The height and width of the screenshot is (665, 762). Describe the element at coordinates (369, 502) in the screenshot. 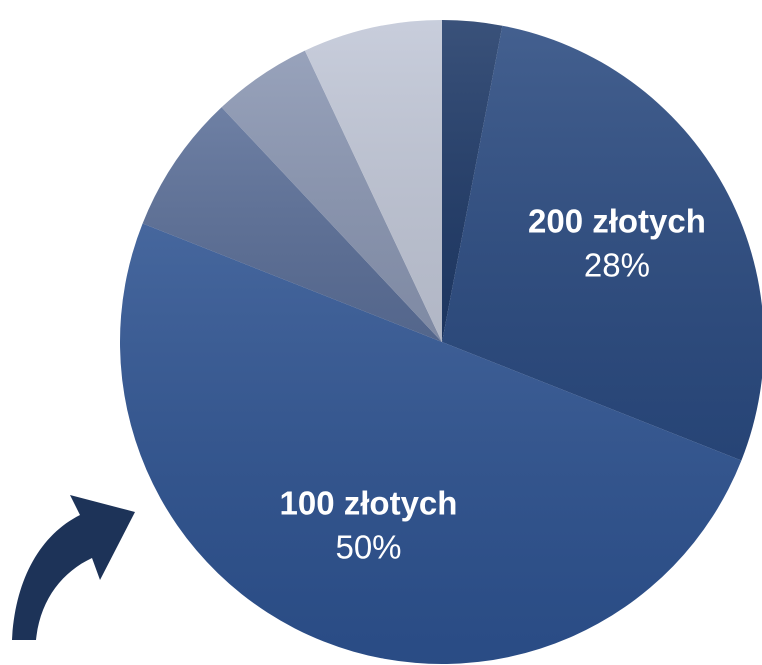

I see `slice-label: 100 złotych` at that location.